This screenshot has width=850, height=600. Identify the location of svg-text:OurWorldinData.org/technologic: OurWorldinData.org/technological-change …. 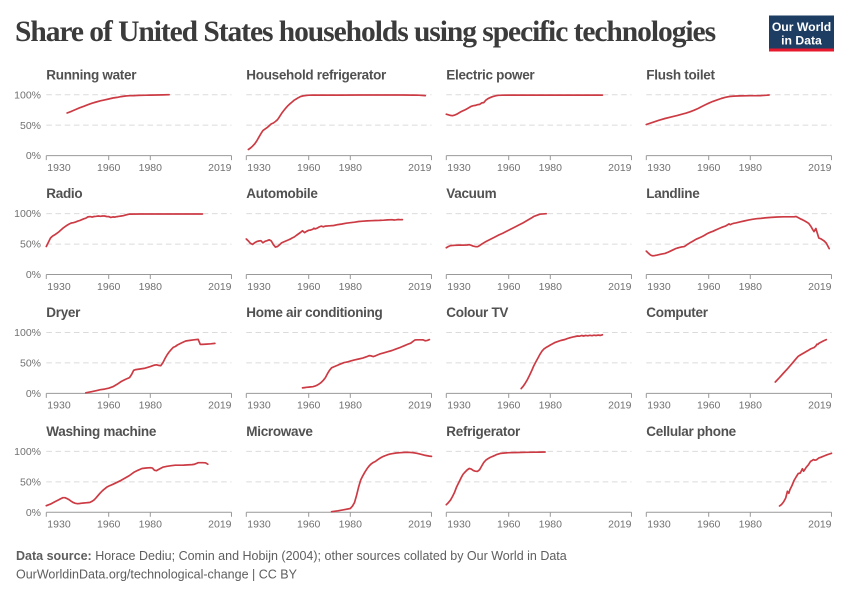
(157, 575).